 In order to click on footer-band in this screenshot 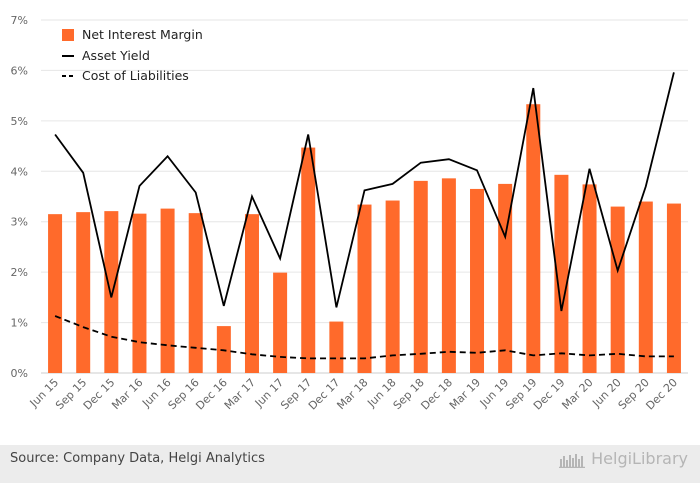, I will do `click(350, 464)`.